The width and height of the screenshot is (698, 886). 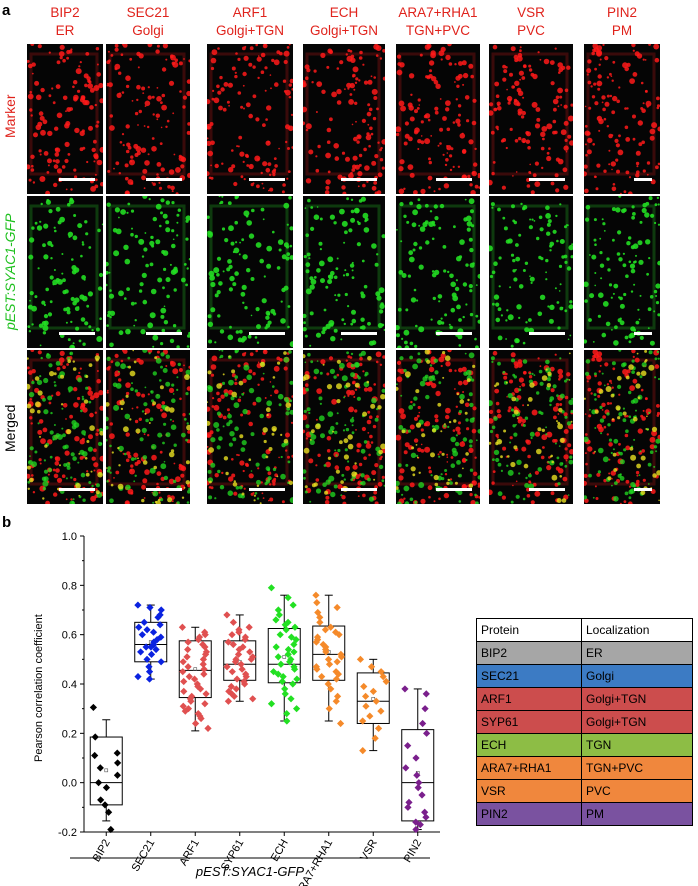 I want to click on micrograph-marker-bip2, so click(x=65, y=119).